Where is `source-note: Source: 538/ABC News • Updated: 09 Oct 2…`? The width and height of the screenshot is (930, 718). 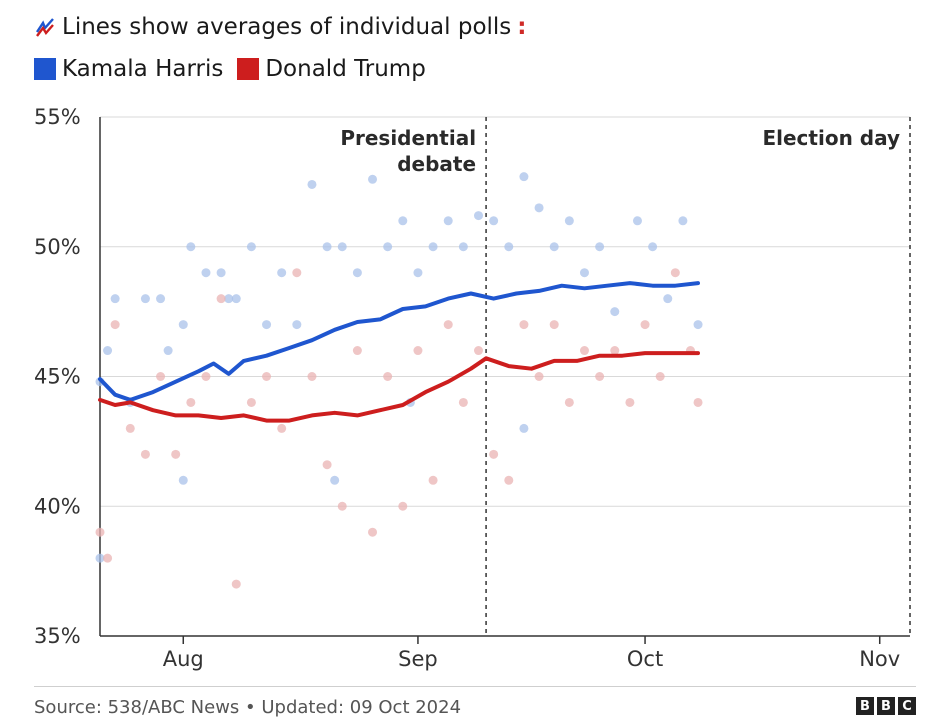 source-note: Source: 538/ABC News • Updated: 09 Oct 2… is located at coordinates (248, 707).